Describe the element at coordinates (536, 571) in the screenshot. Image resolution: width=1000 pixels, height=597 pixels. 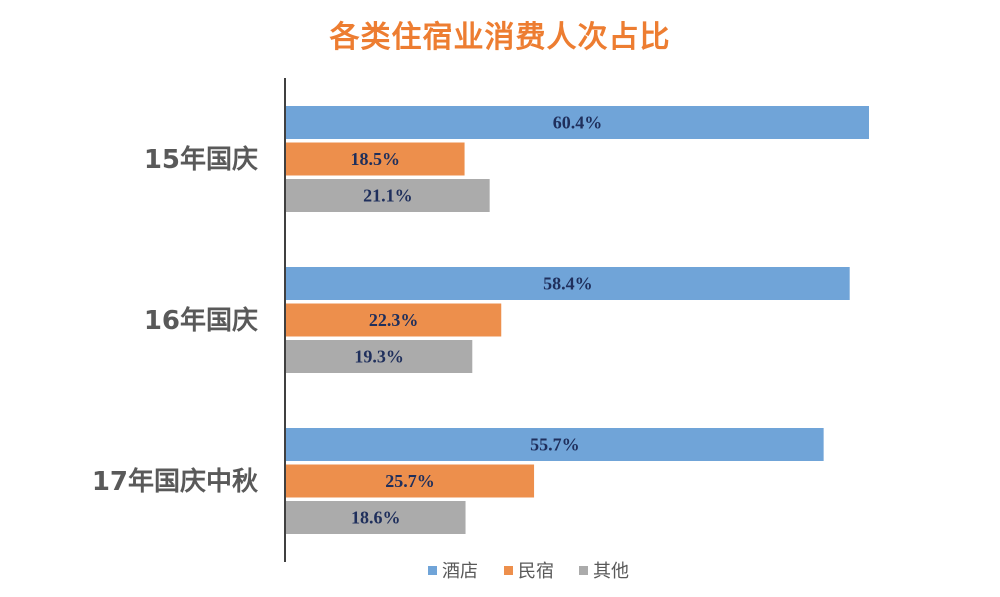
I see `legend-label: 民宿` at that location.